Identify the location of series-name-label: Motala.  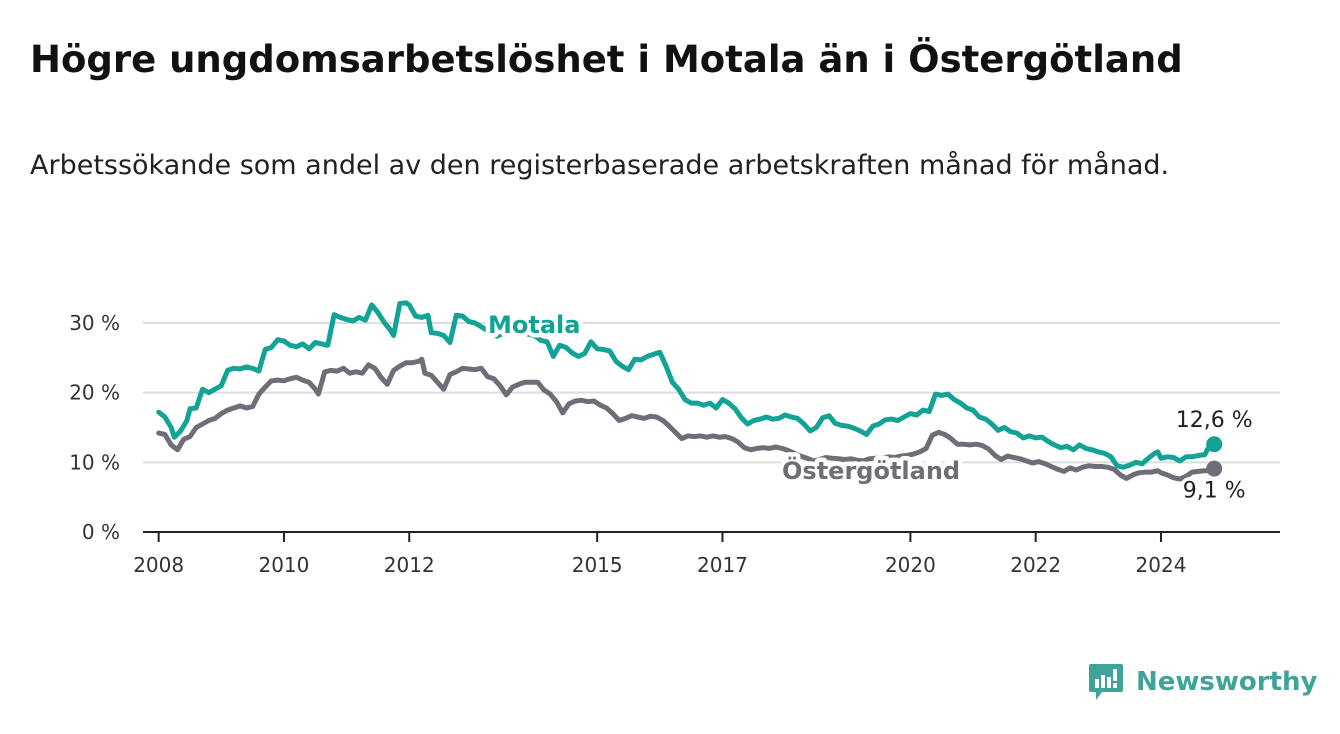
(534, 325).